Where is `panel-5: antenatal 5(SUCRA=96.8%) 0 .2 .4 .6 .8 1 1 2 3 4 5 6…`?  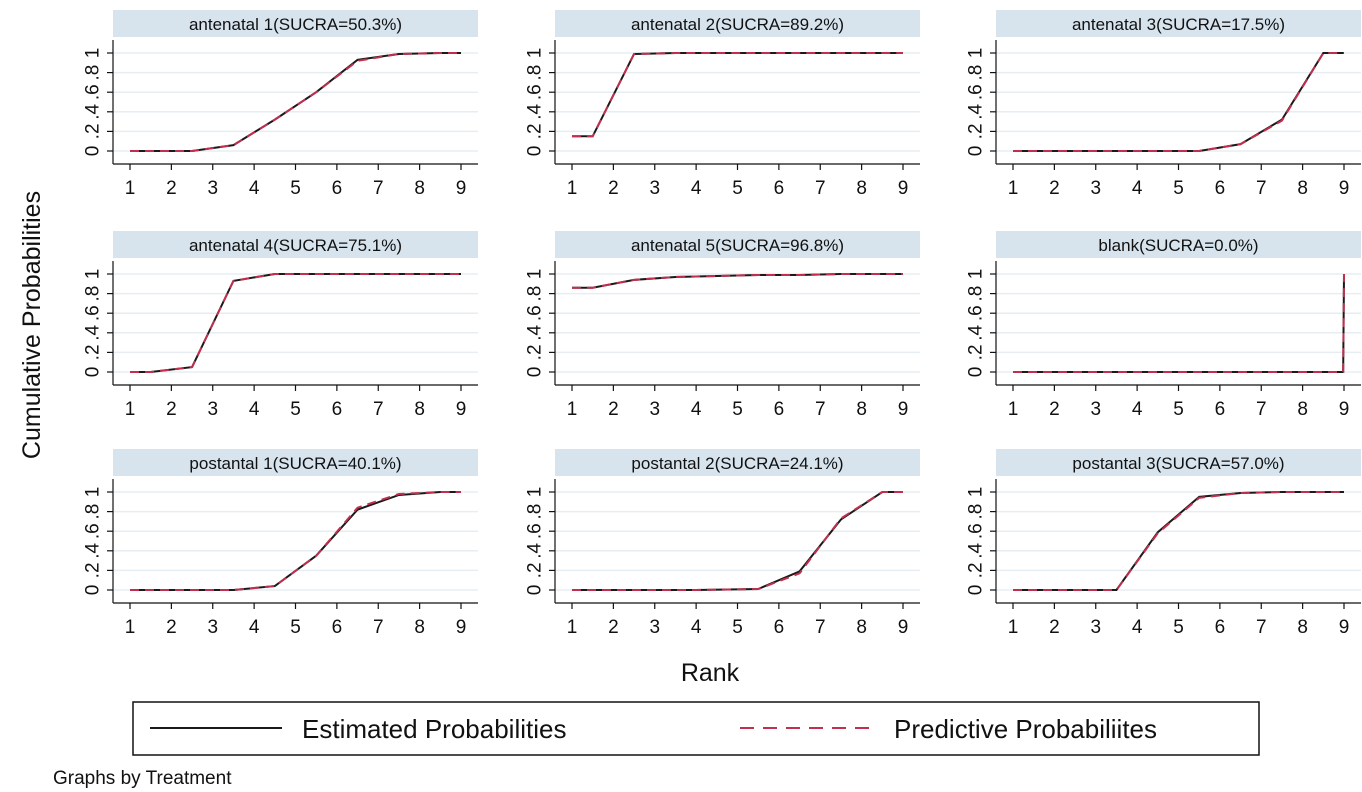 panel-5: antenatal 5(SUCRA=96.8%) 0 .2 .4 .6 .8 1 1 2 3 4 5 6… is located at coordinates (722, 325).